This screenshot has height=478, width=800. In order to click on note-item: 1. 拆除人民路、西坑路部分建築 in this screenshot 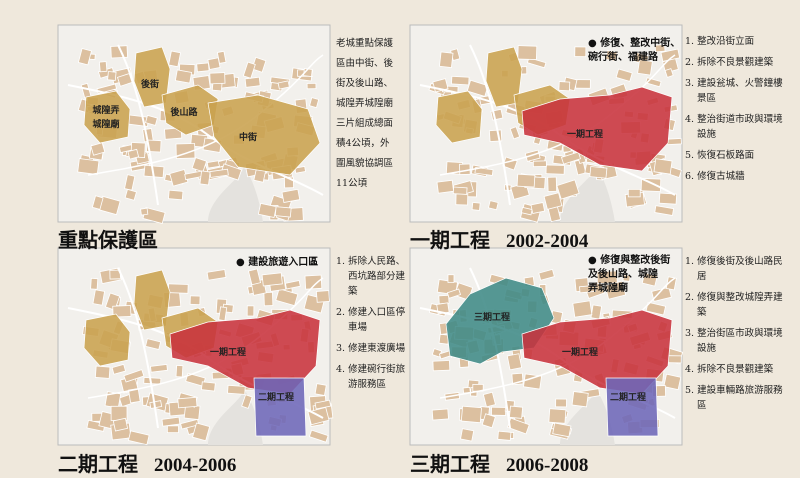, I will do `click(371, 276)`.